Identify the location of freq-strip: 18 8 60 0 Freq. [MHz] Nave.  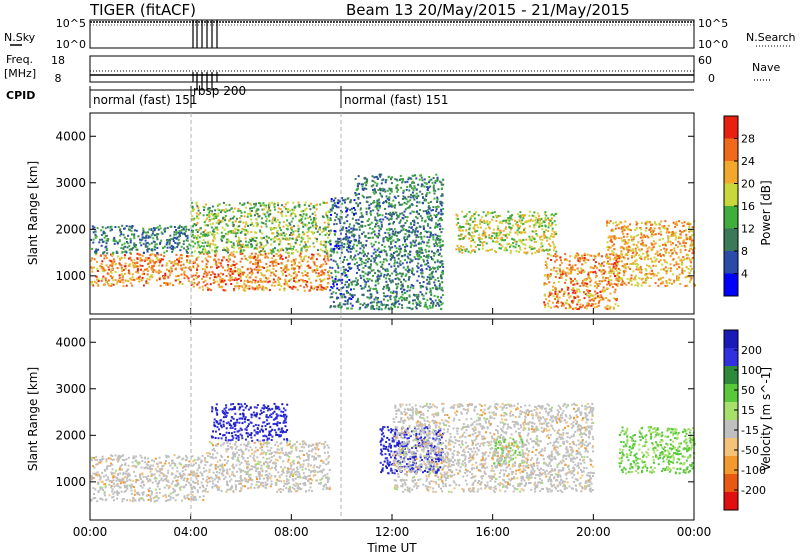
(392, 69).